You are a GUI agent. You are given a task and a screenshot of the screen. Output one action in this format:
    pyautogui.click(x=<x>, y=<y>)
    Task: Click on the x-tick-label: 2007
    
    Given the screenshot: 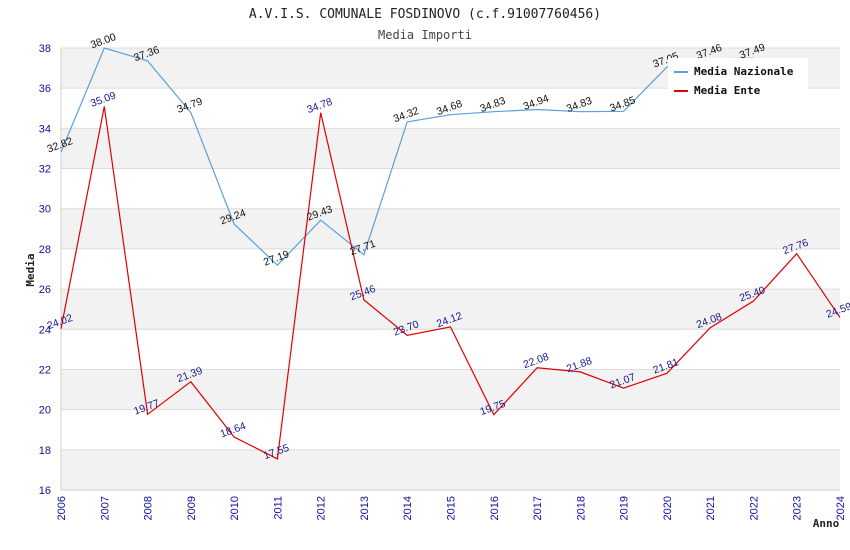 What is the action you would take?
    pyautogui.click(x=105, y=508)
    